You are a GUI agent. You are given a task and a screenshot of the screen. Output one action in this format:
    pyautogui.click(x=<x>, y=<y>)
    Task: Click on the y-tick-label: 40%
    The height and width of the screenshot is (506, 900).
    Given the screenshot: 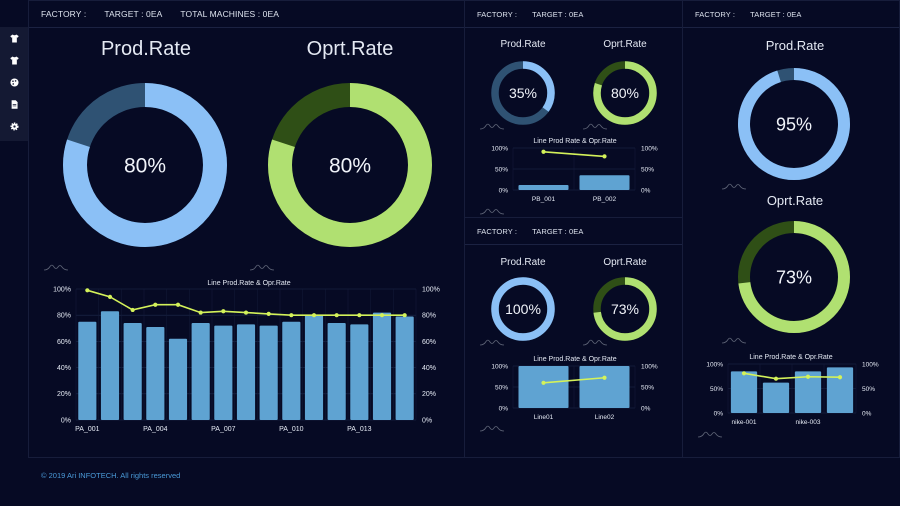 What is the action you would take?
    pyautogui.click(x=64, y=368)
    